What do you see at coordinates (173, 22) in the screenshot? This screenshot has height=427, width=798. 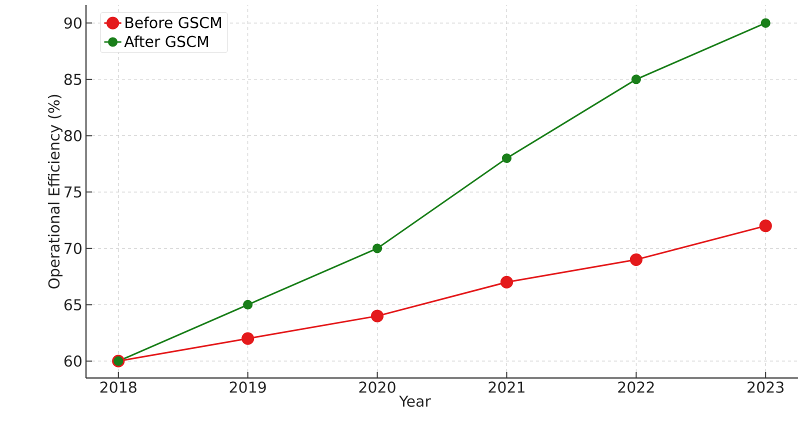 I see `legend-label: Before GSCM` at bounding box center [173, 22].